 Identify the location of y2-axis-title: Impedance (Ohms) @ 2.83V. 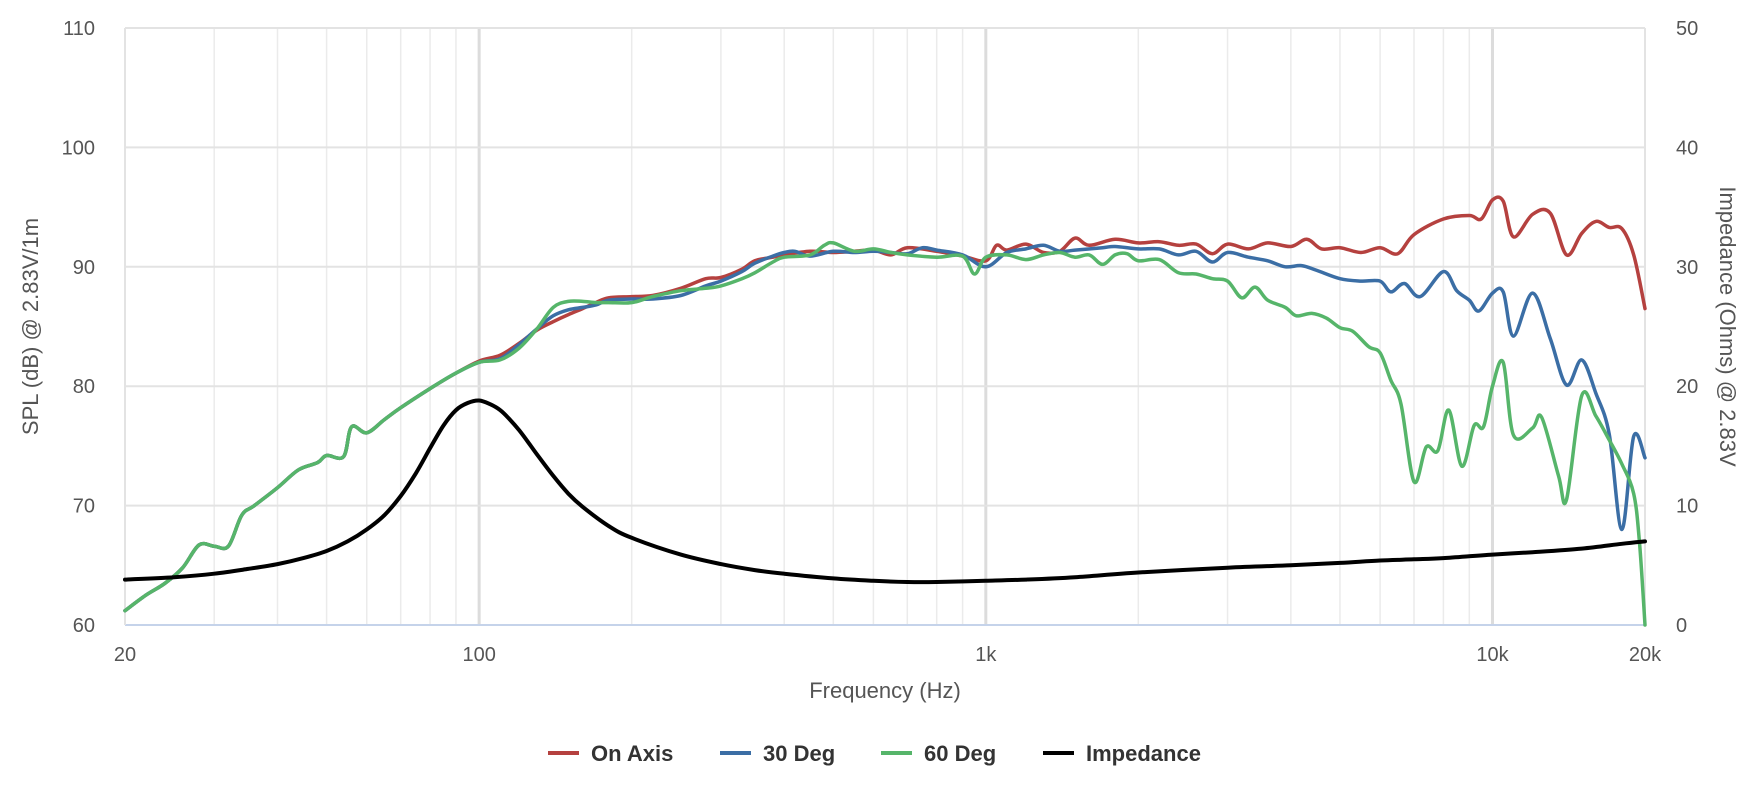
(1727, 326).